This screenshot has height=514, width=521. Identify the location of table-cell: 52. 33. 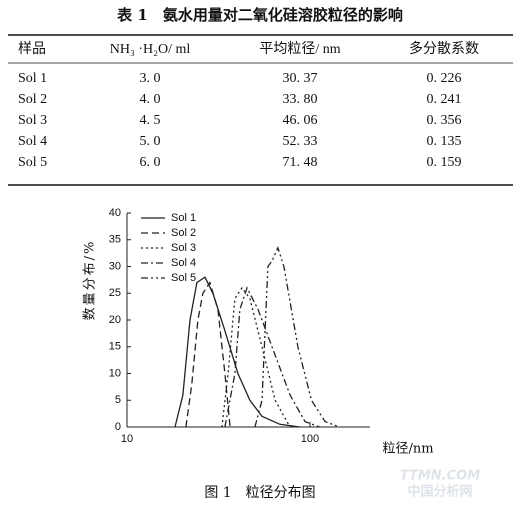
(300, 141).